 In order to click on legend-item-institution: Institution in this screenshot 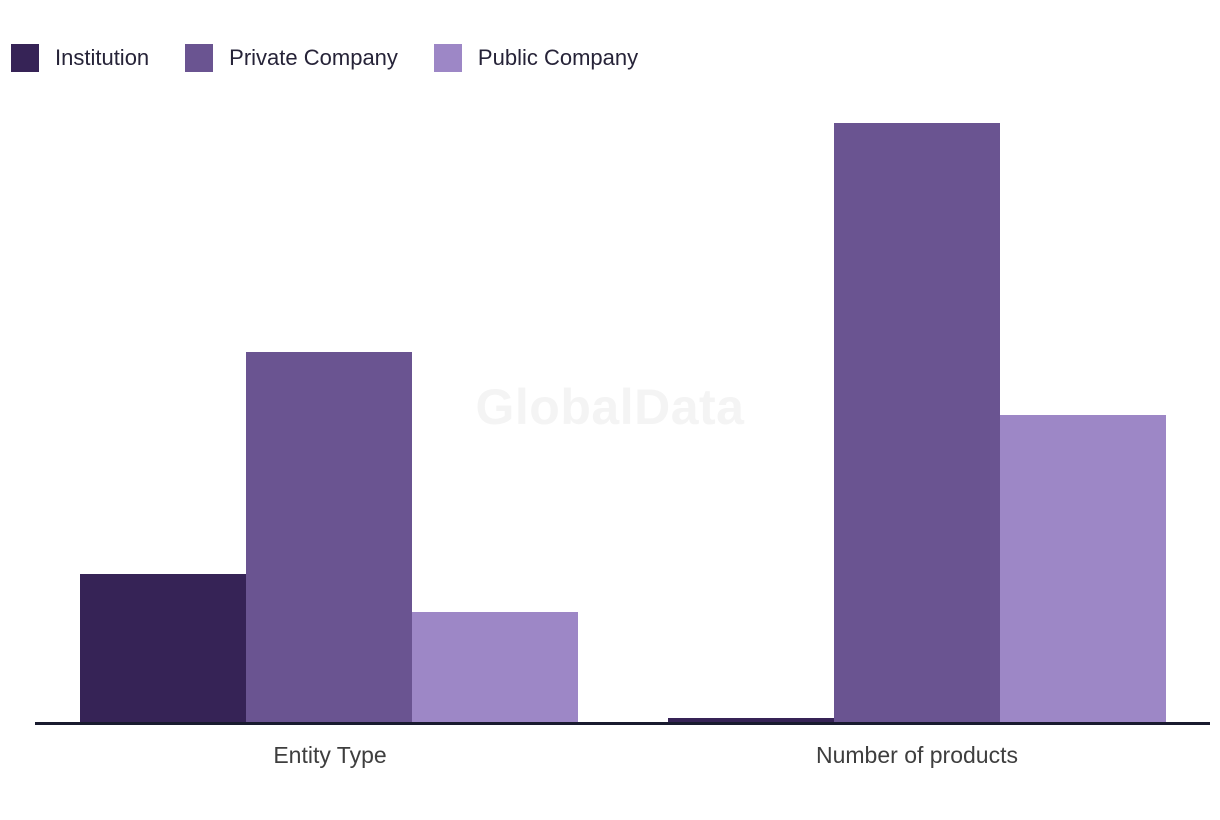, I will do `click(80, 58)`.